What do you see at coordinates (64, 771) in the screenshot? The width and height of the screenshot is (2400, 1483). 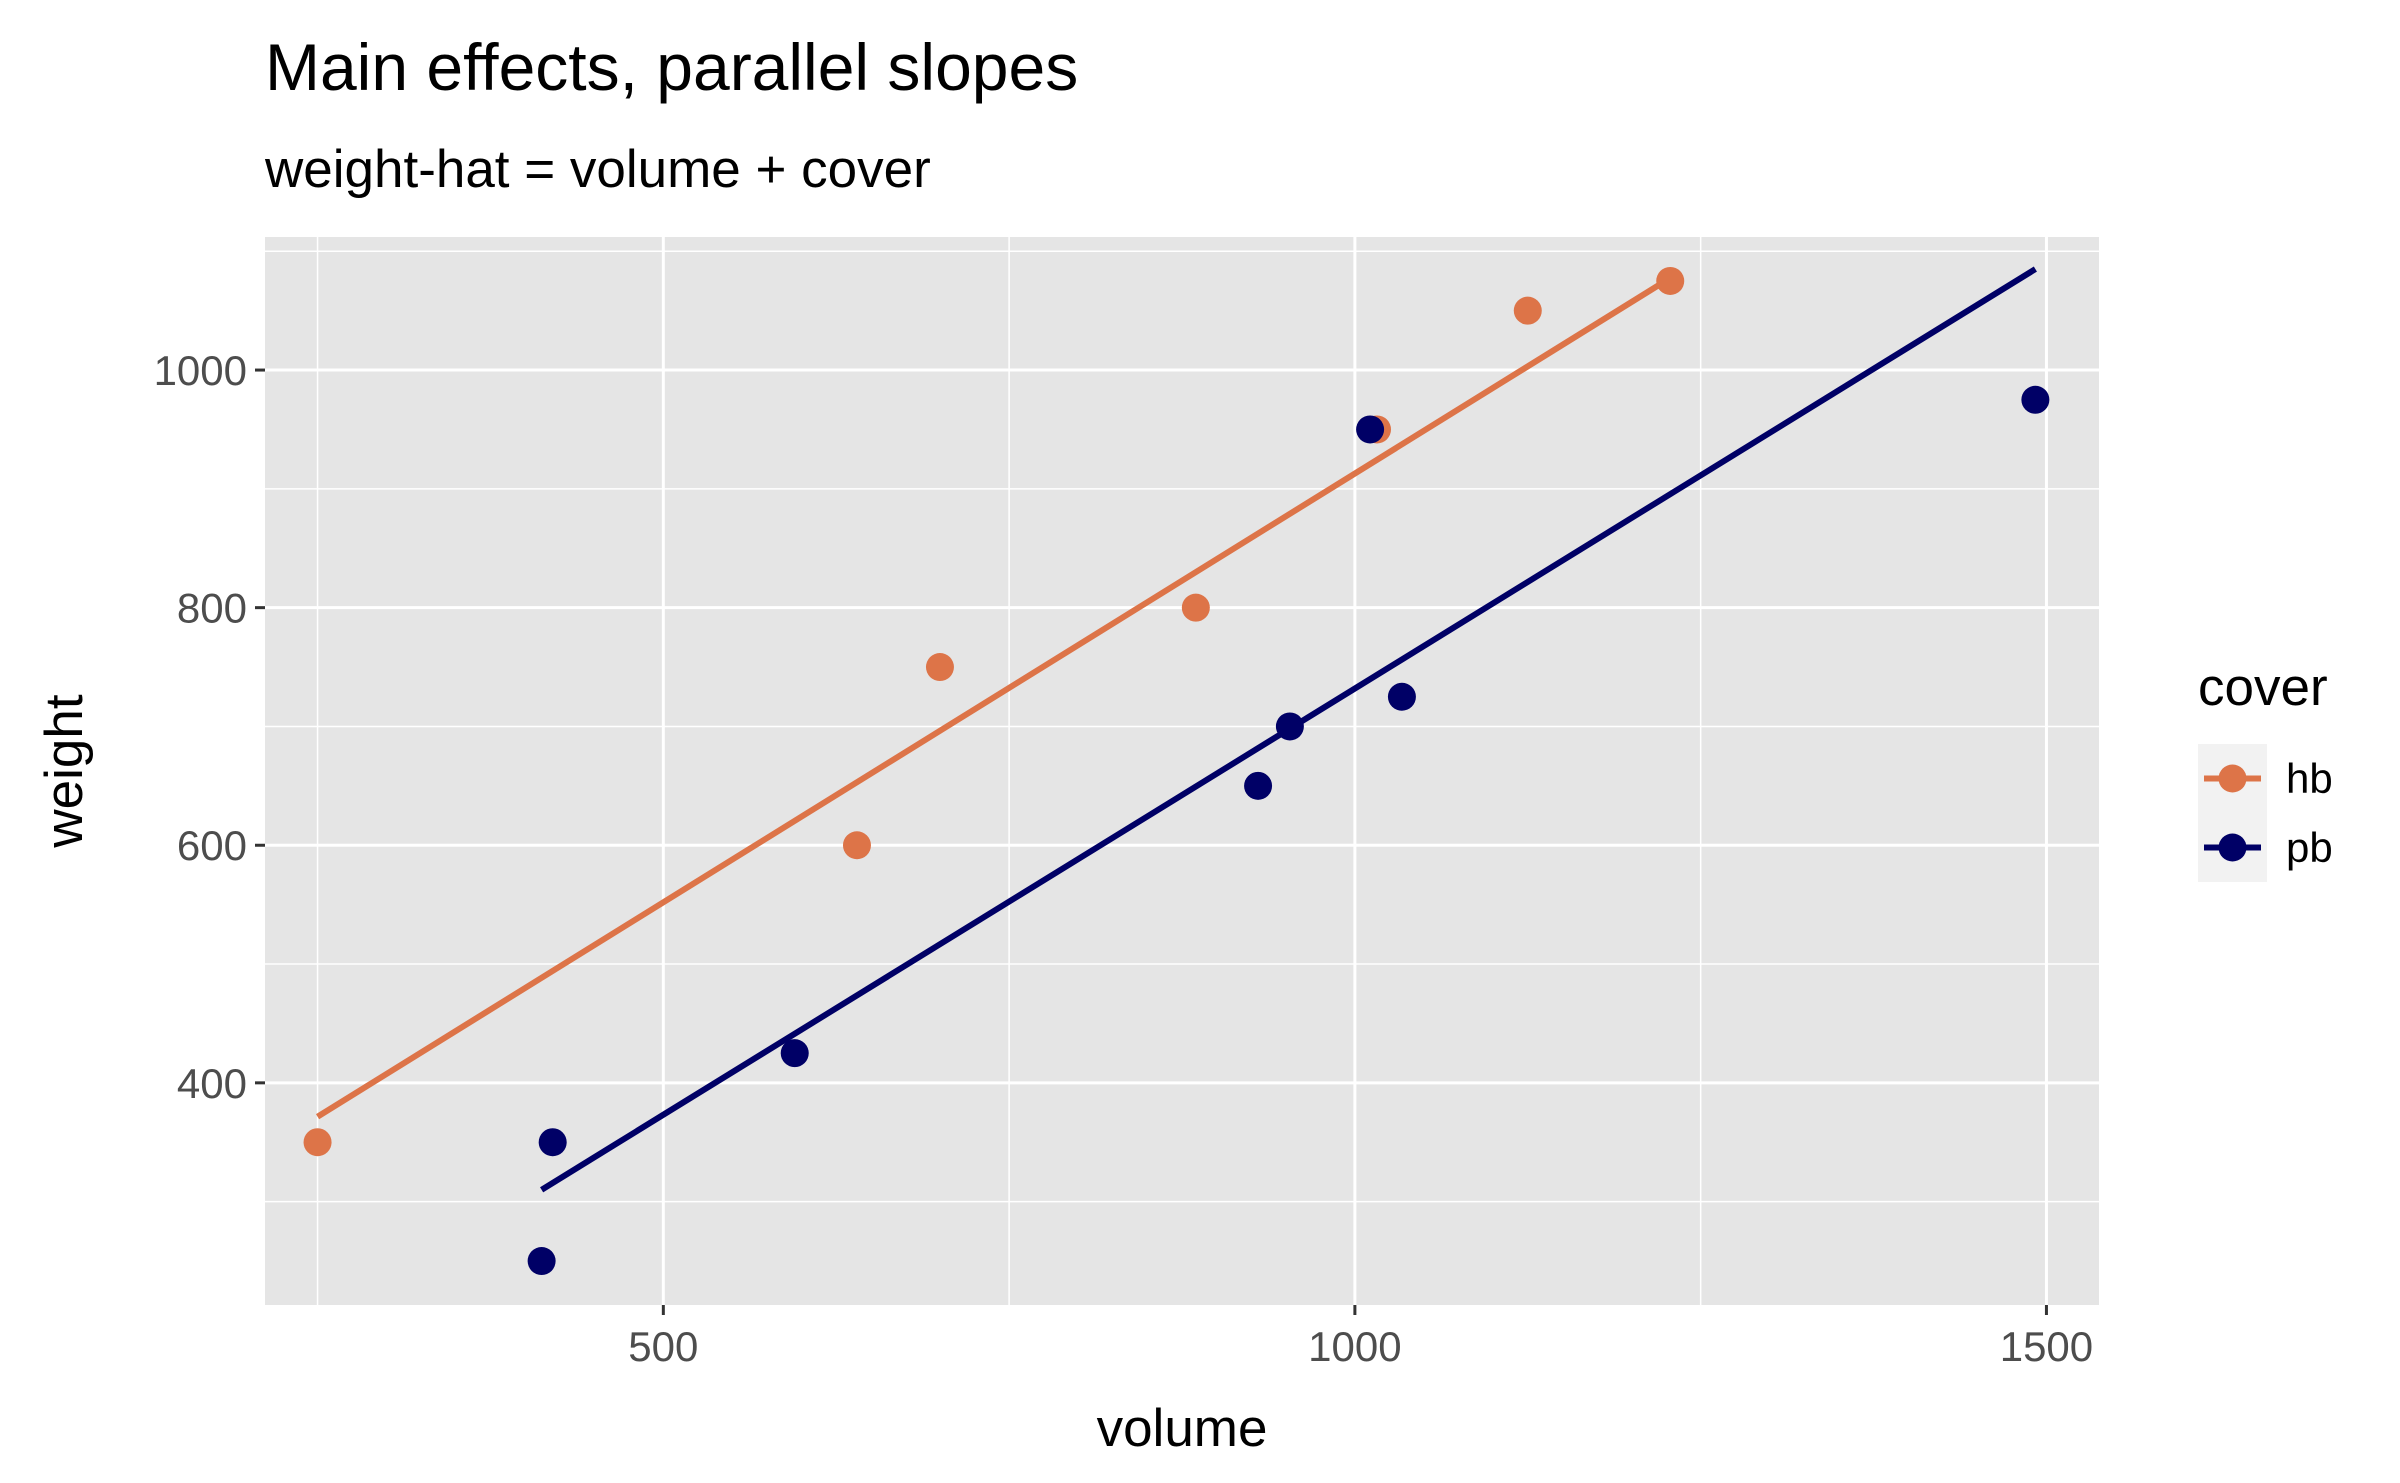 I see `y-axis-title: weight` at bounding box center [64, 771].